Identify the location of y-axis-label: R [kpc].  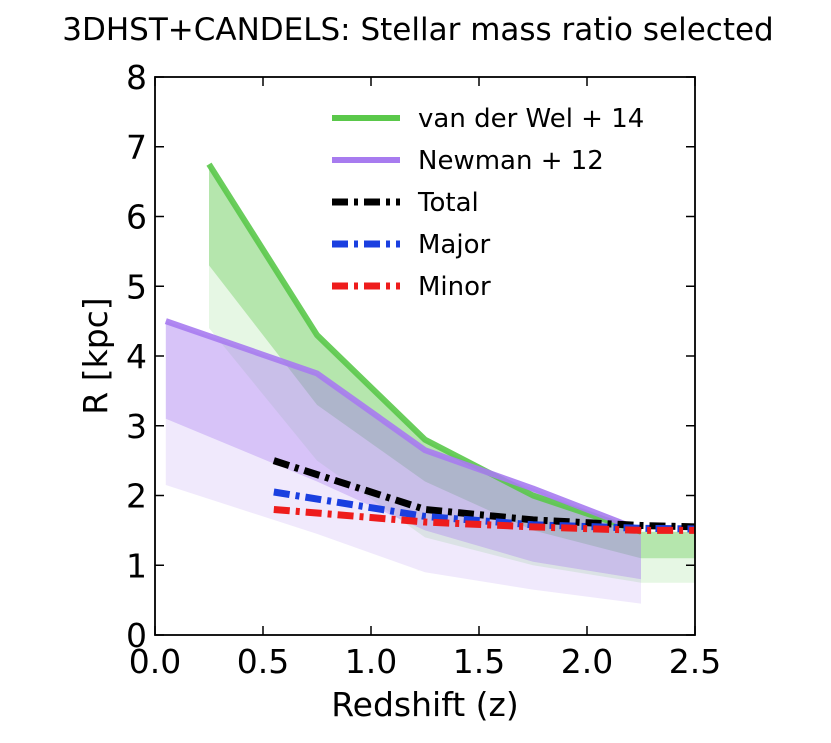
(95, 355).